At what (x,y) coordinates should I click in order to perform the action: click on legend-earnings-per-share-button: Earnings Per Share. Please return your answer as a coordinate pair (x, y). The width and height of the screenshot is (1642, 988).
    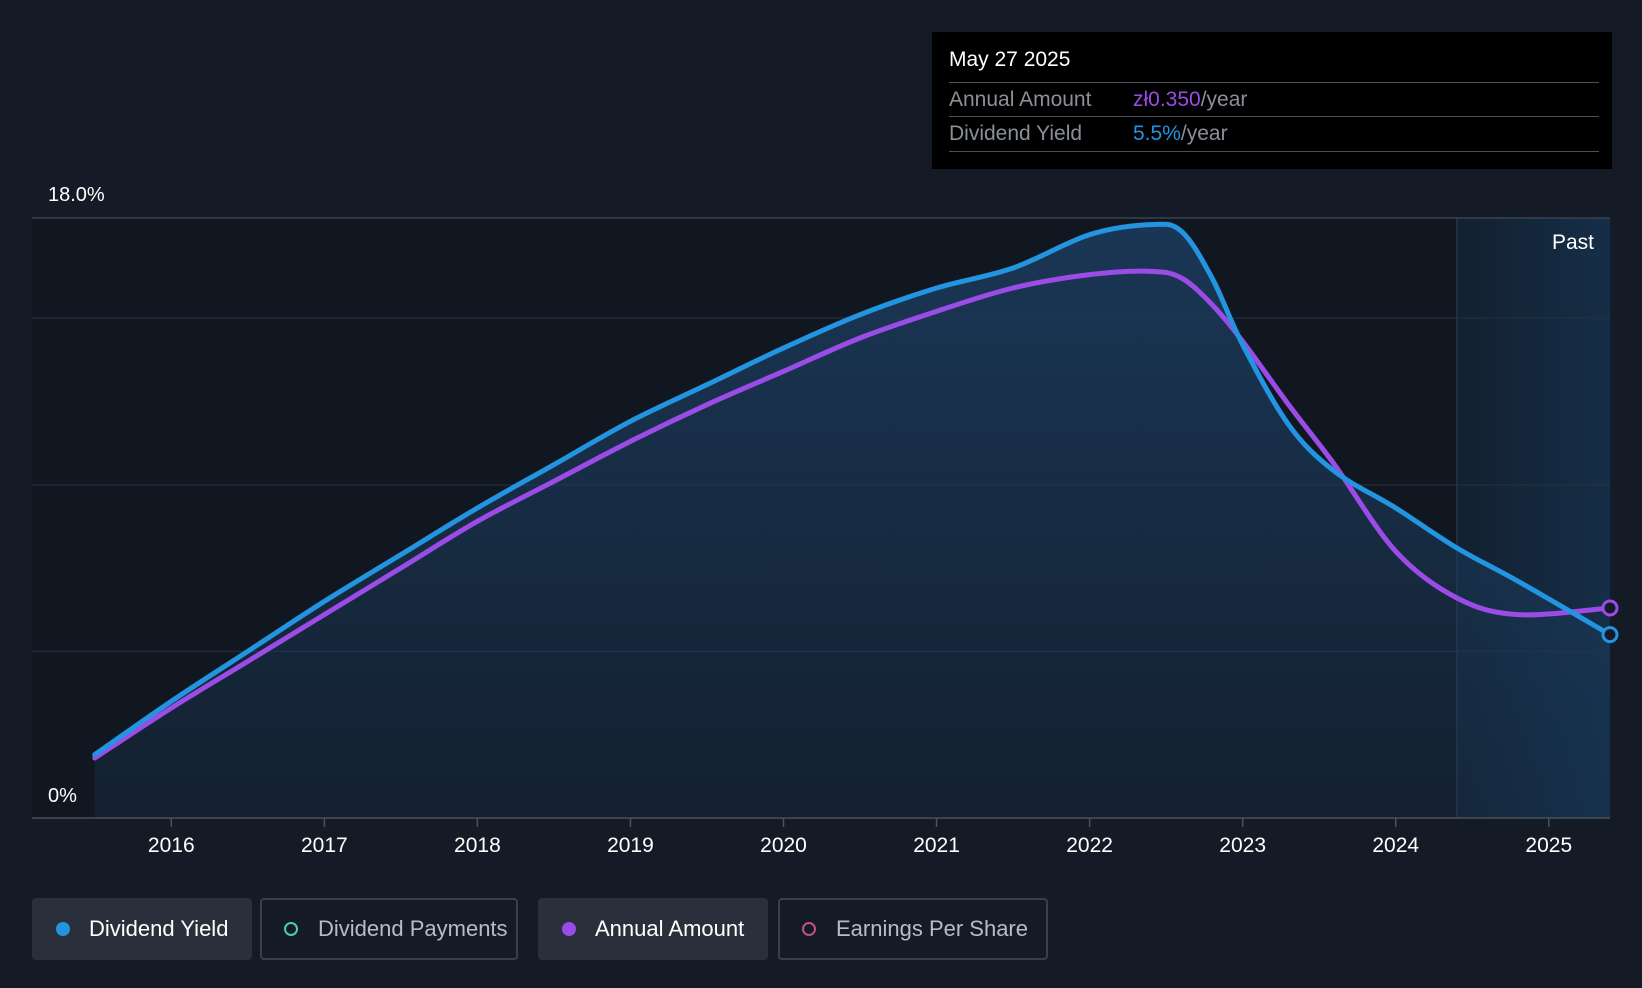
    Looking at the image, I should click on (913, 929).